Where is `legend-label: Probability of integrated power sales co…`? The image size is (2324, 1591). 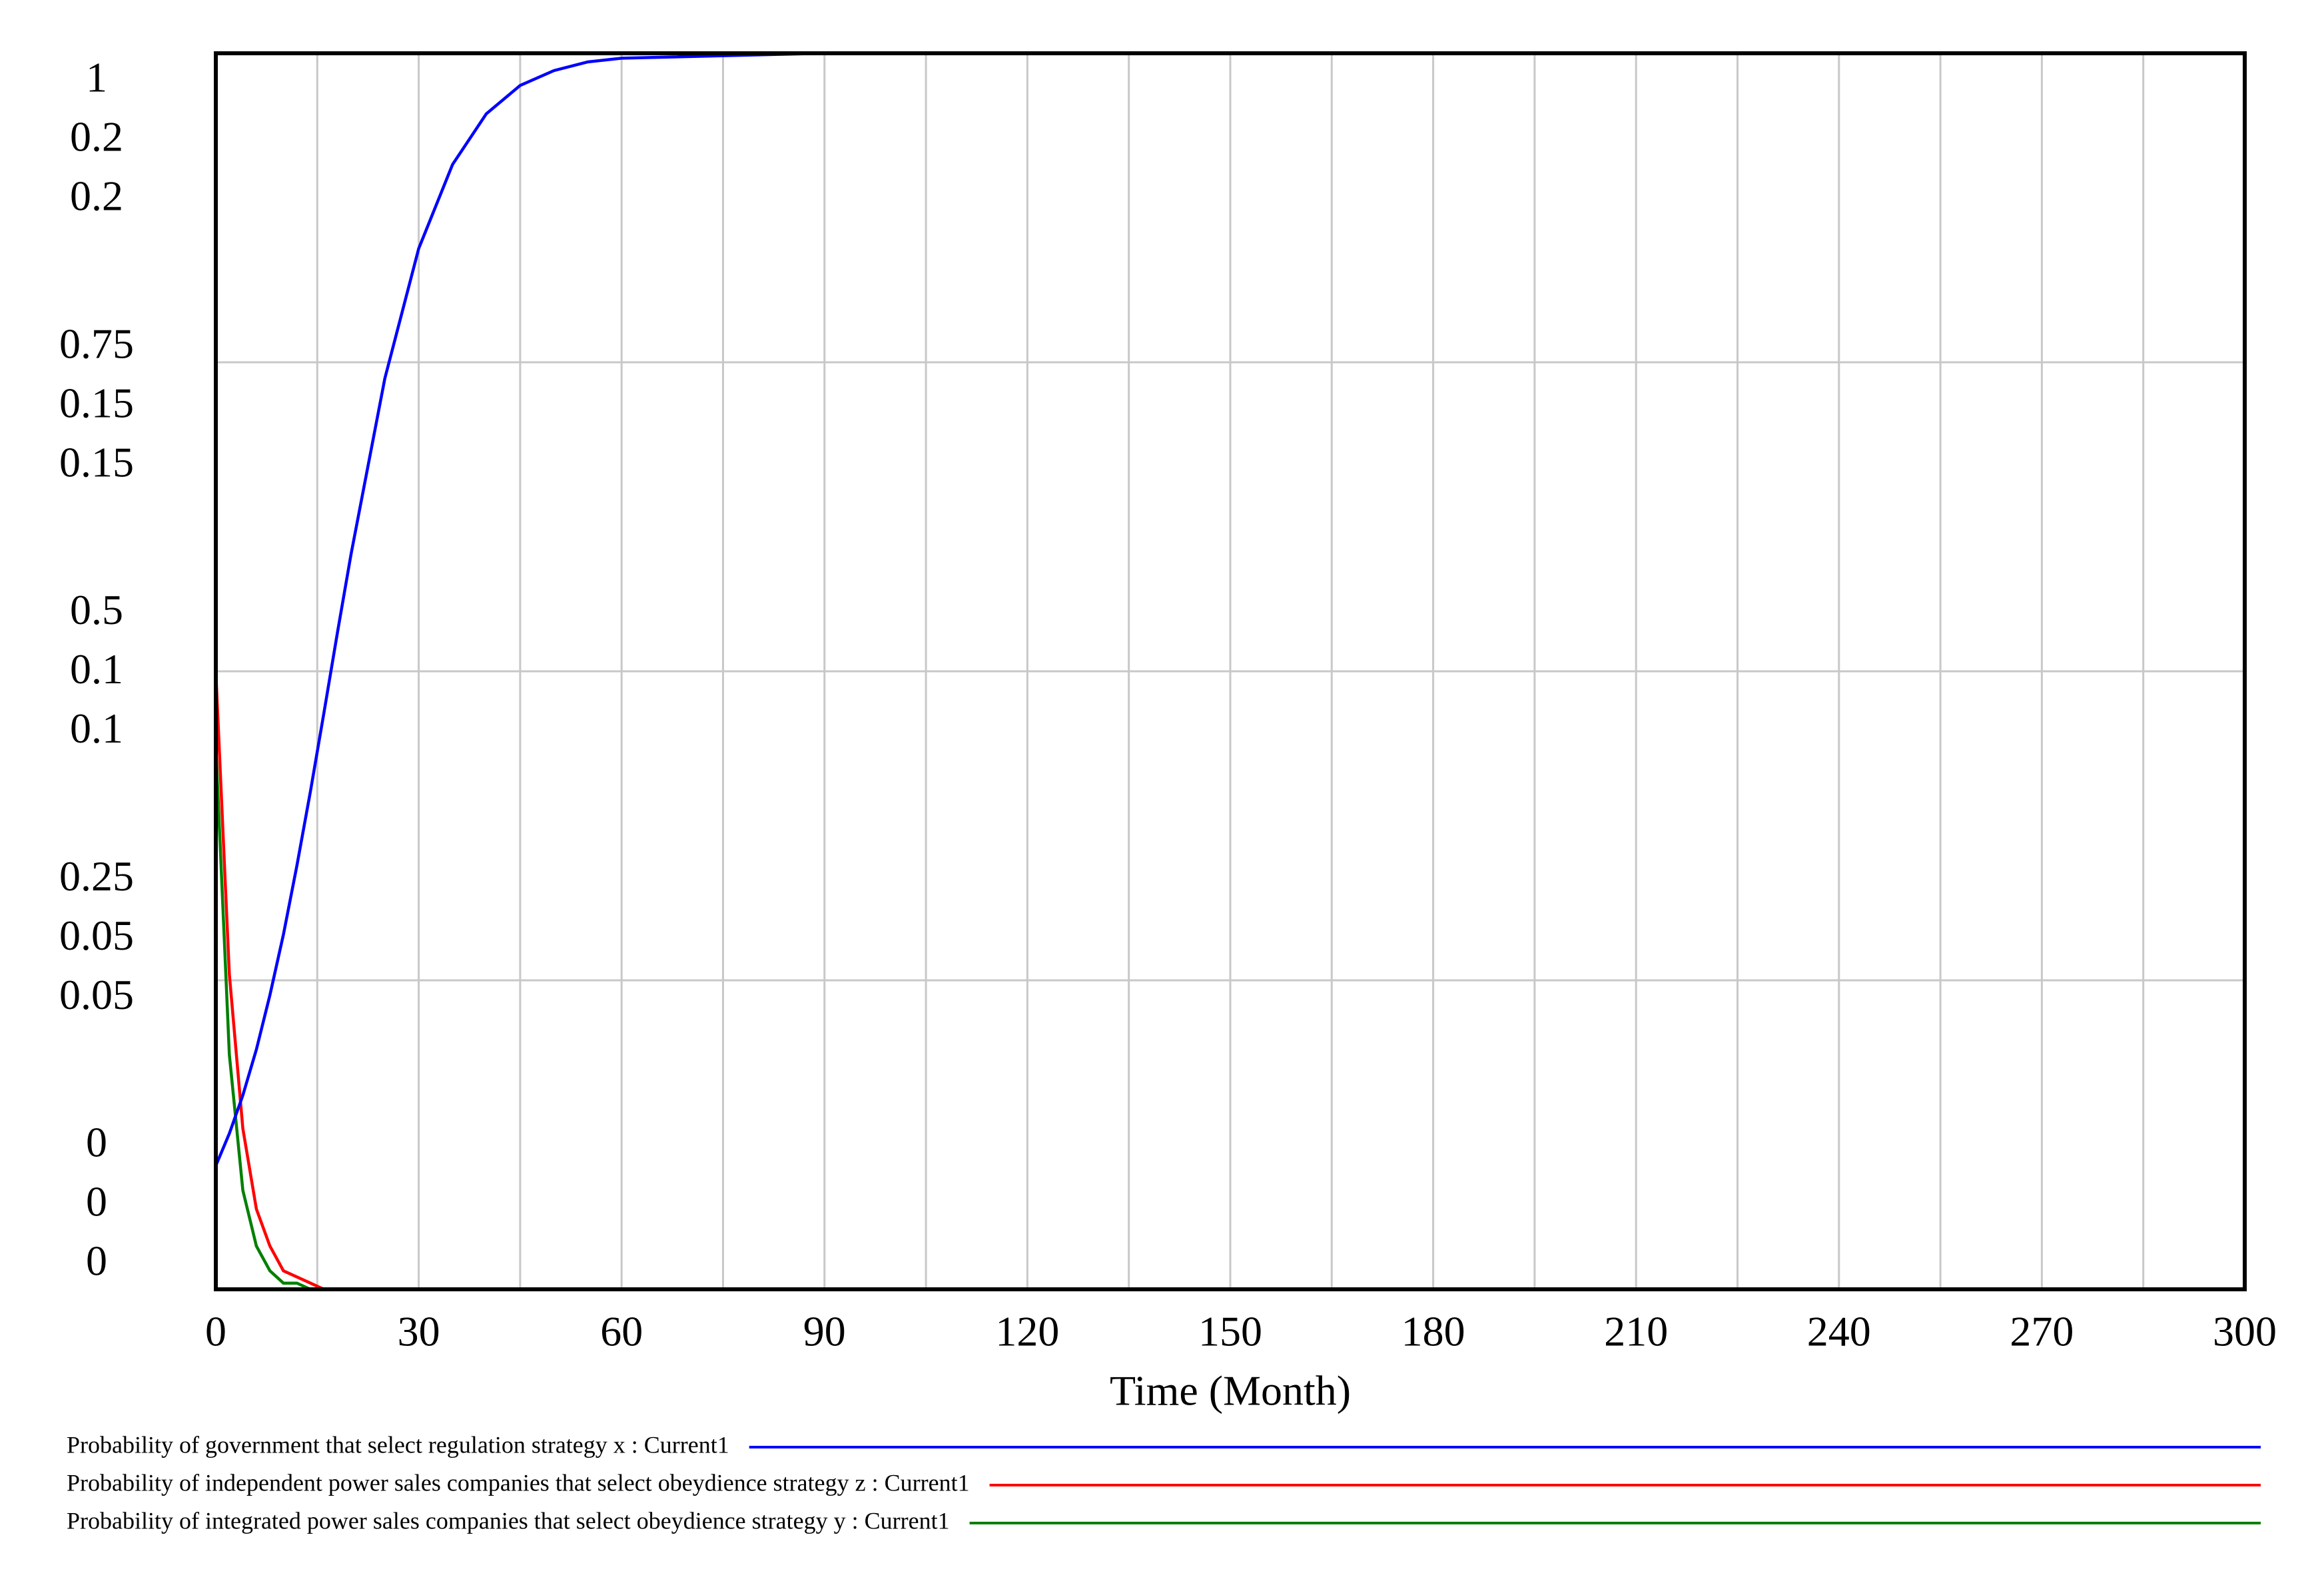
legend-label: Probability of integrated power sales co… is located at coordinates (509, 1520).